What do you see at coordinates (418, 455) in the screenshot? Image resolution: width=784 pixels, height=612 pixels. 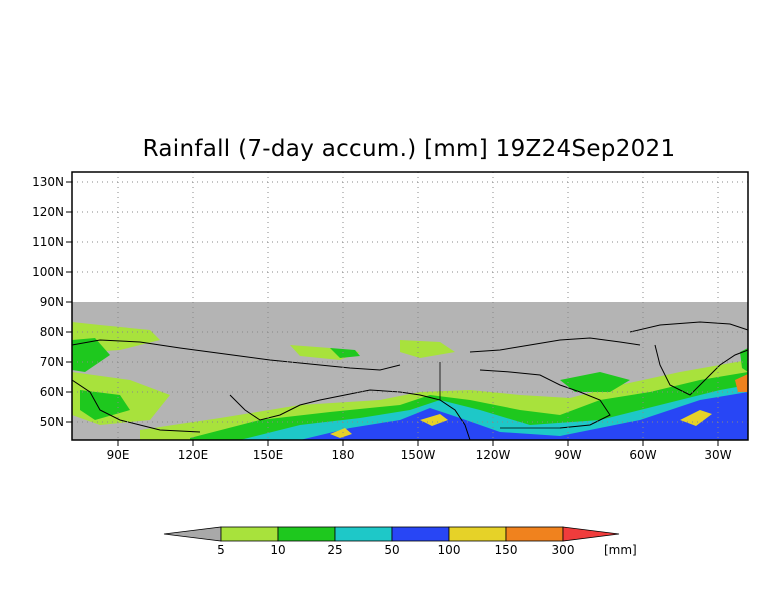 I see `lon-label: 150W` at bounding box center [418, 455].